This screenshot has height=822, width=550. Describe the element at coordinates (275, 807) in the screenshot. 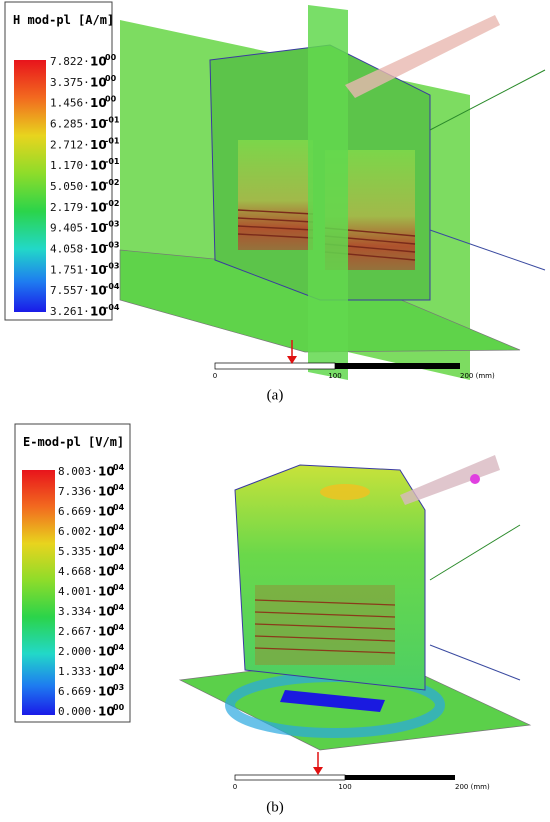

I see `caption: (b)` at that location.